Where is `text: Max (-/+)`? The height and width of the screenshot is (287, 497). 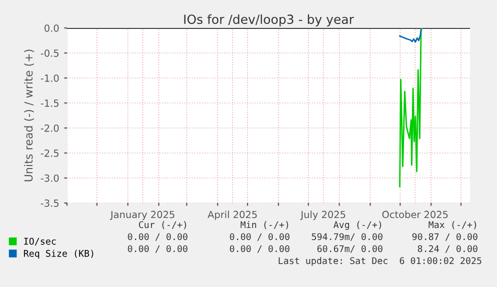 text: Max (-/+) is located at coordinates (452, 225).